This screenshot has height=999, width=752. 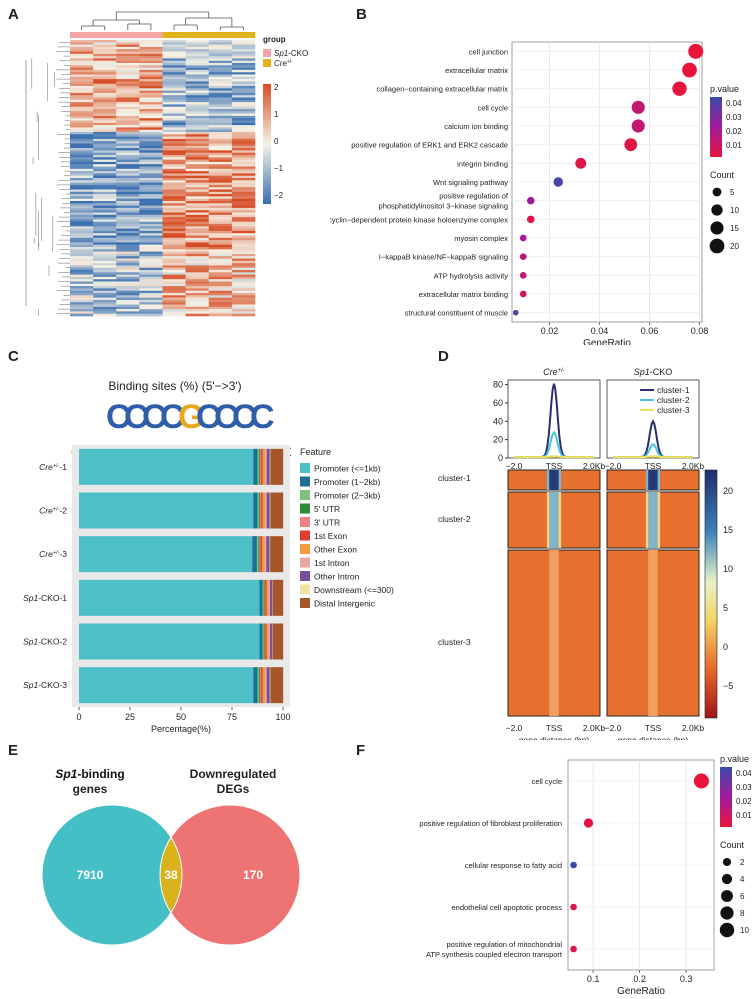 What do you see at coordinates (89, 774) in the screenshot?
I see `venn-left-title: Sp1-binding` at bounding box center [89, 774].